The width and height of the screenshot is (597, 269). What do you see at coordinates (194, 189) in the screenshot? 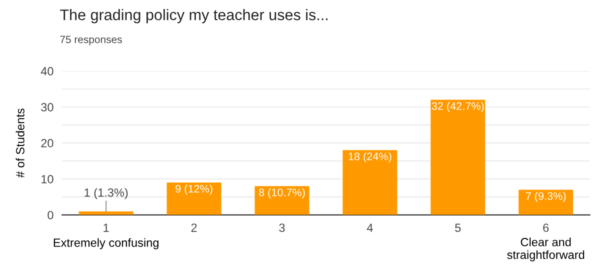
I see `data-label: 9 (12%)` at bounding box center [194, 189].